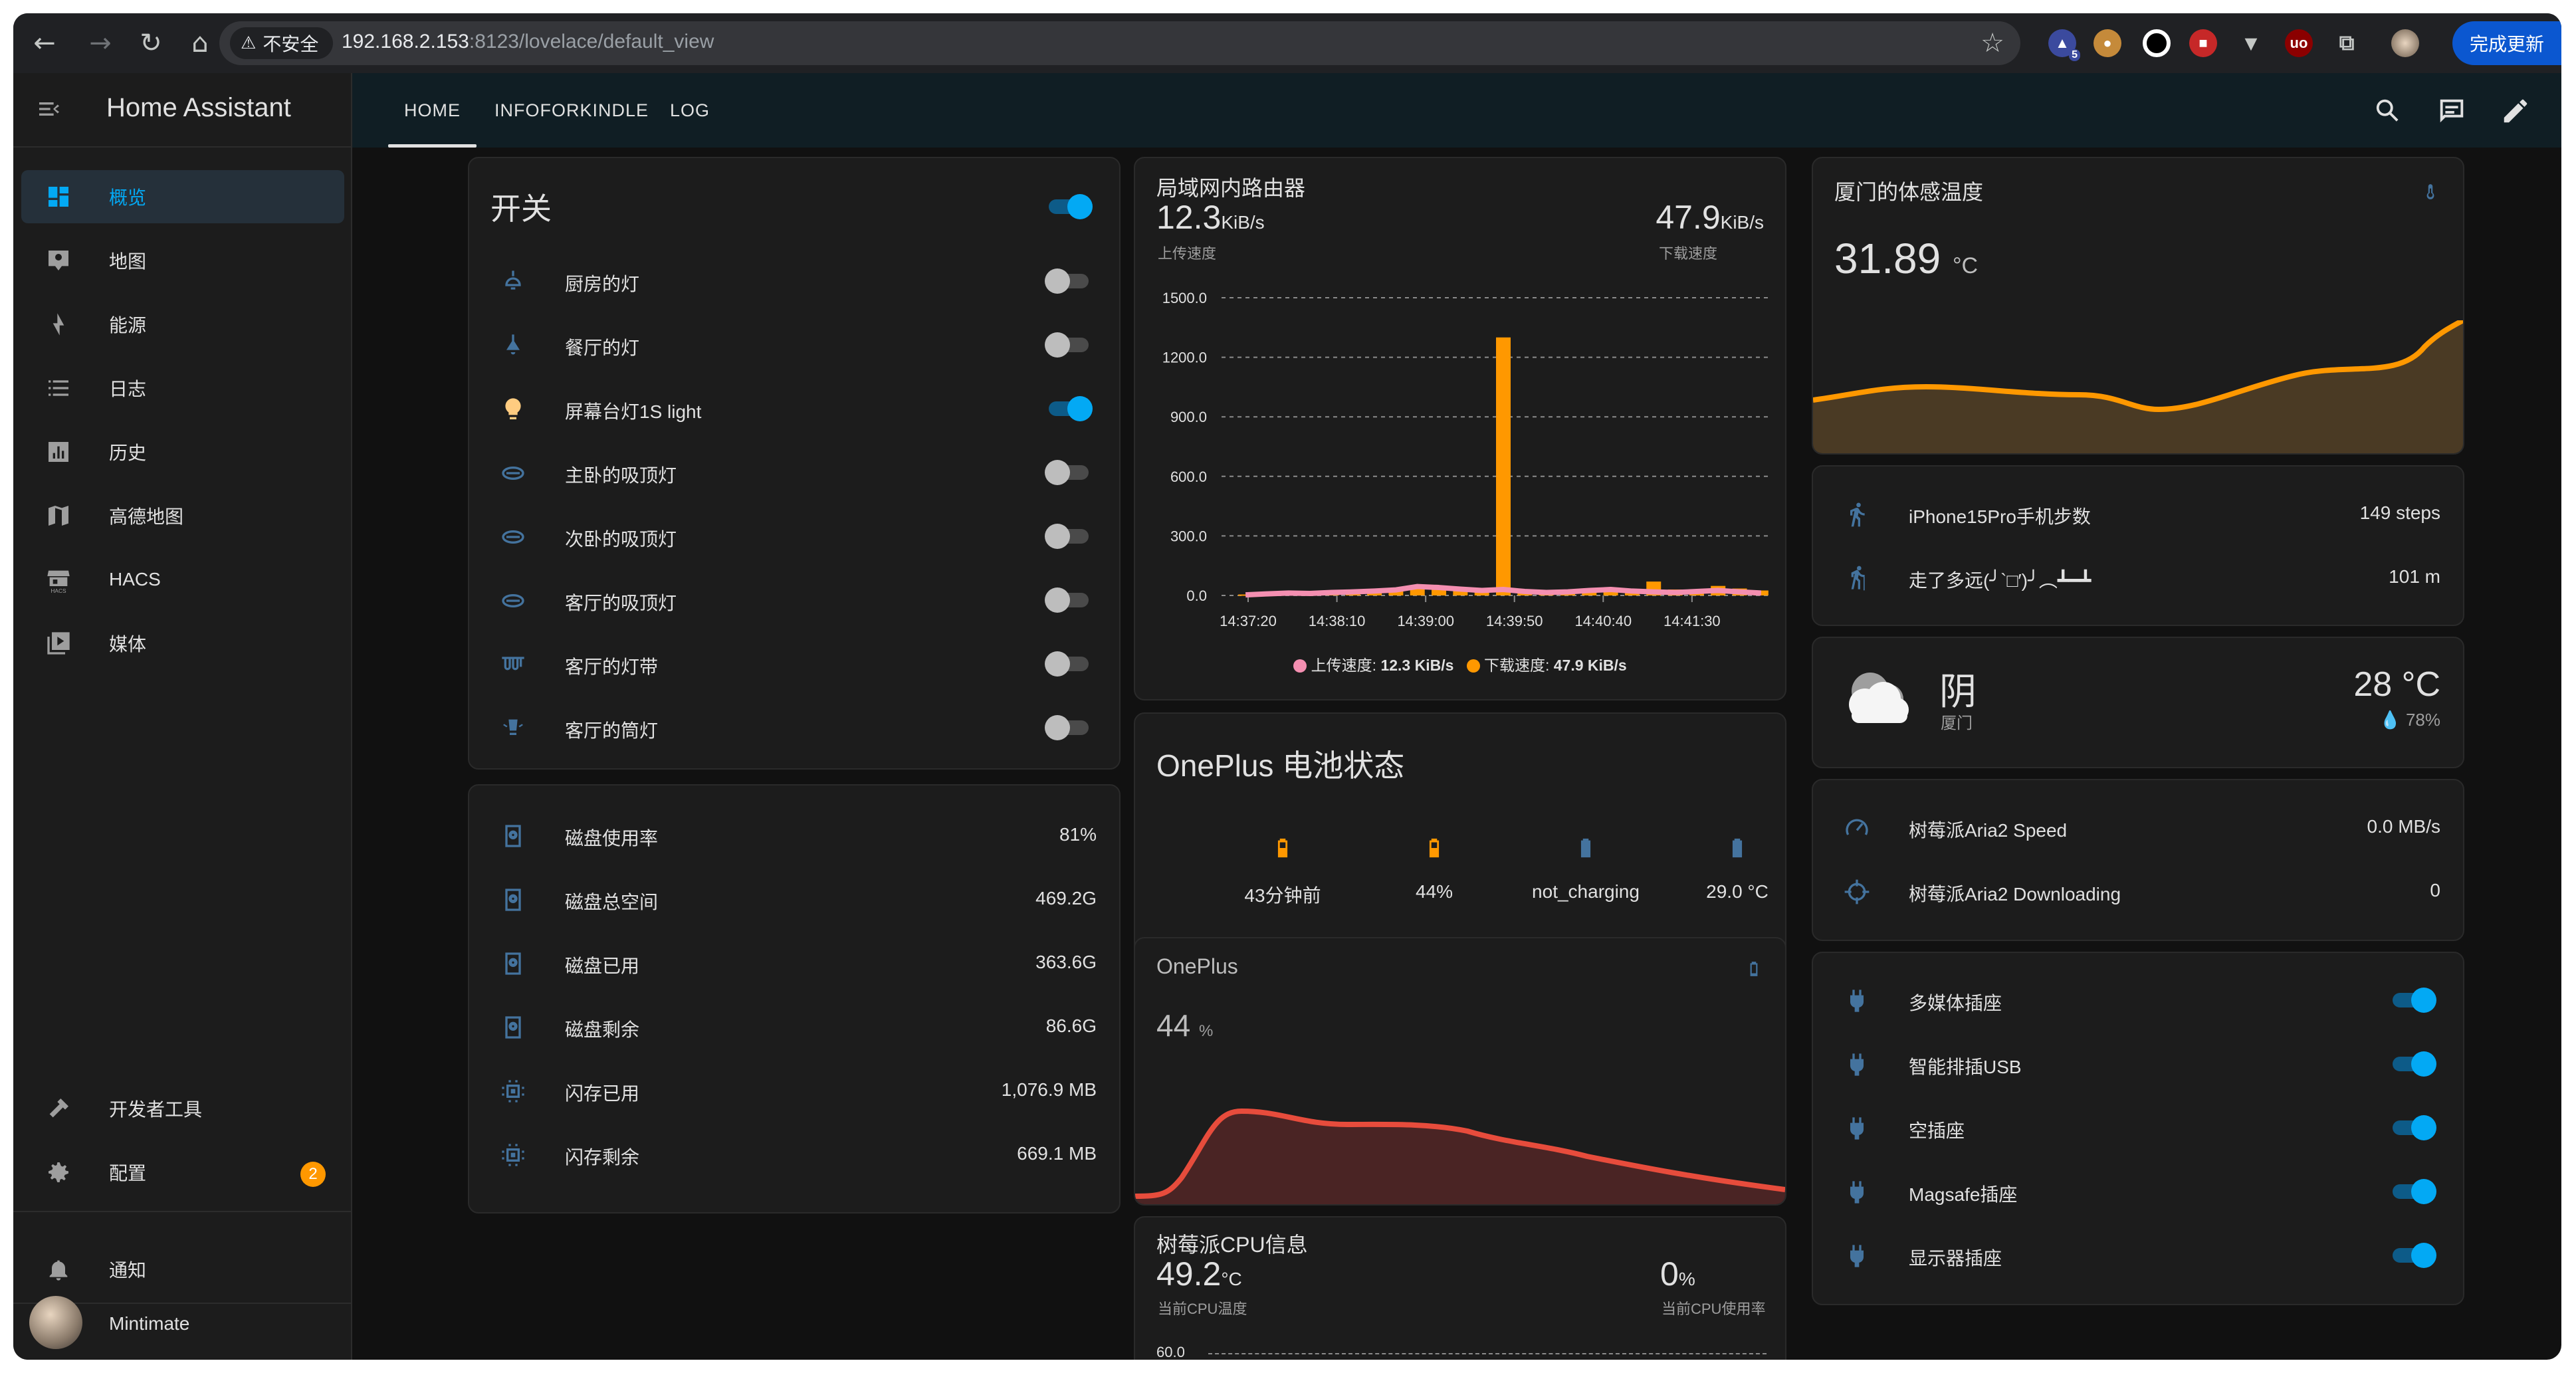  I want to click on sidebar-item-media: 媒体, so click(182, 643).